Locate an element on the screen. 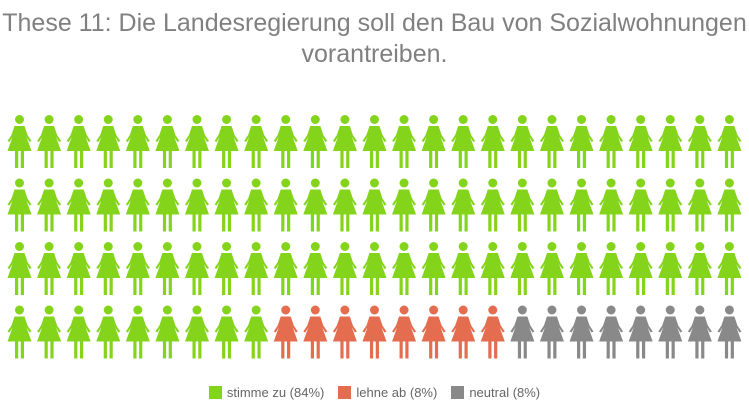  legend-item-agree: stimme zu (84%) is located at coordinates (266, 392).